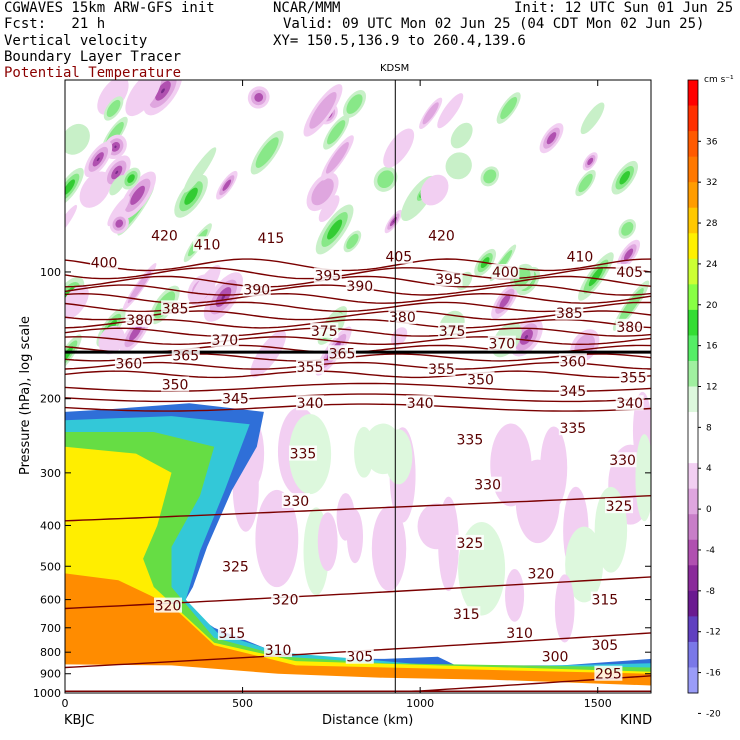 This screenshot has width=740, height=740. I want to click on isentrope-label: 295, so click(608, 675).